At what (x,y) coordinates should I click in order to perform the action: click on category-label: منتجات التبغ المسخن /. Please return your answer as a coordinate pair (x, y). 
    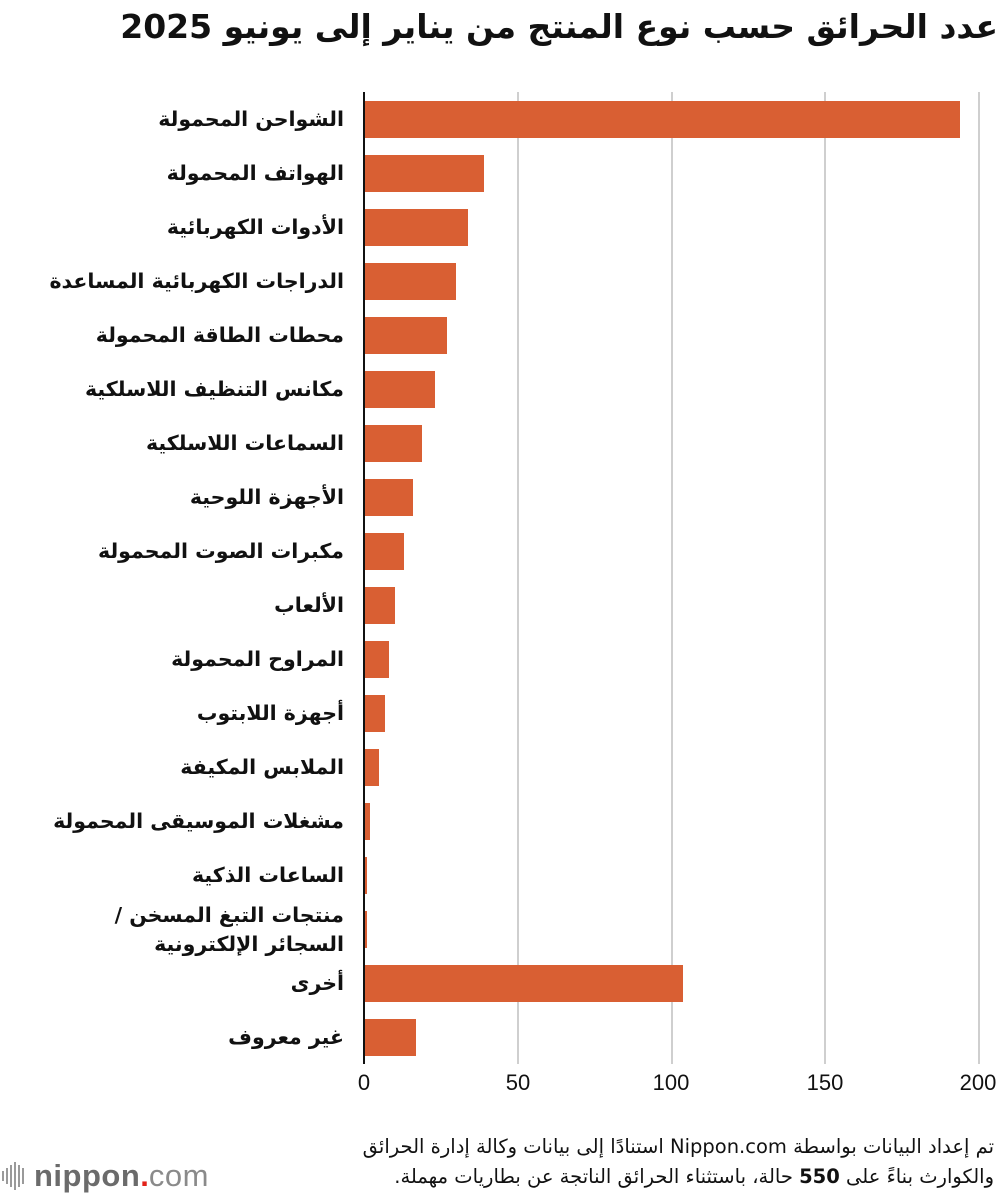
    Looking at the image, I should click on (229, 915).